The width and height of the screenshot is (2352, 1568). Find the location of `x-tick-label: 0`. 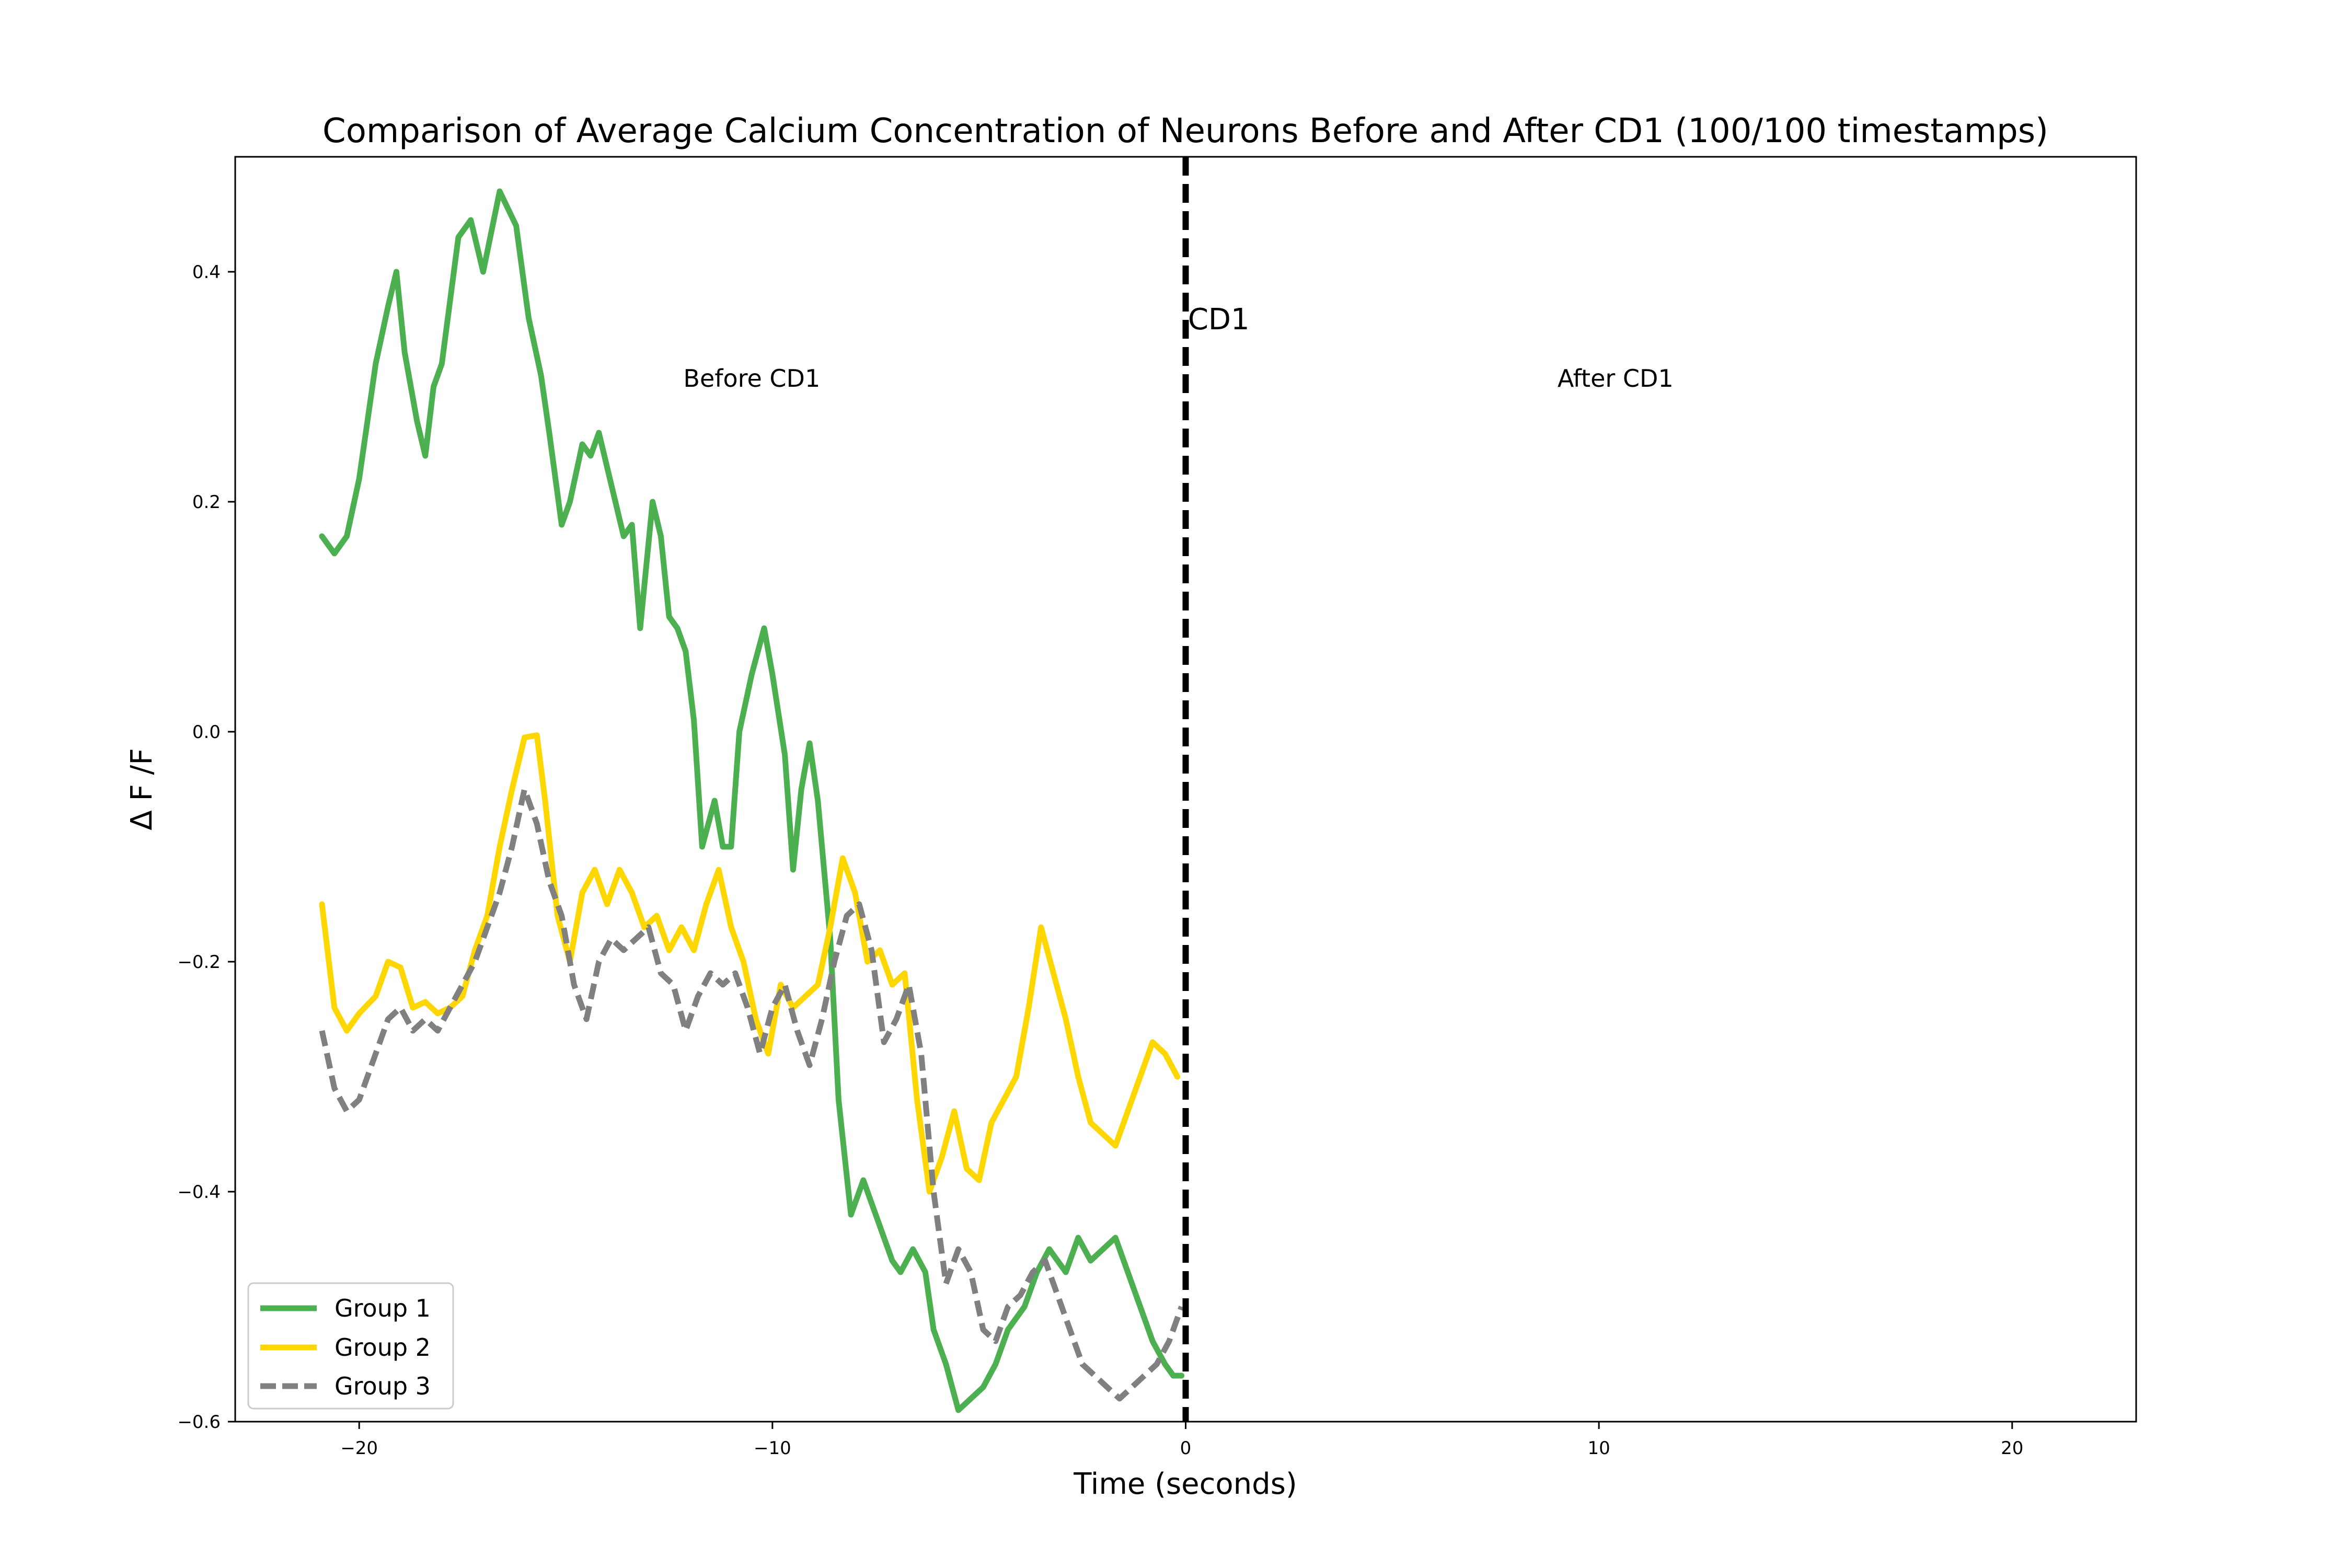

x-tick-label: 0 is located at coordinates (1186, 1448).